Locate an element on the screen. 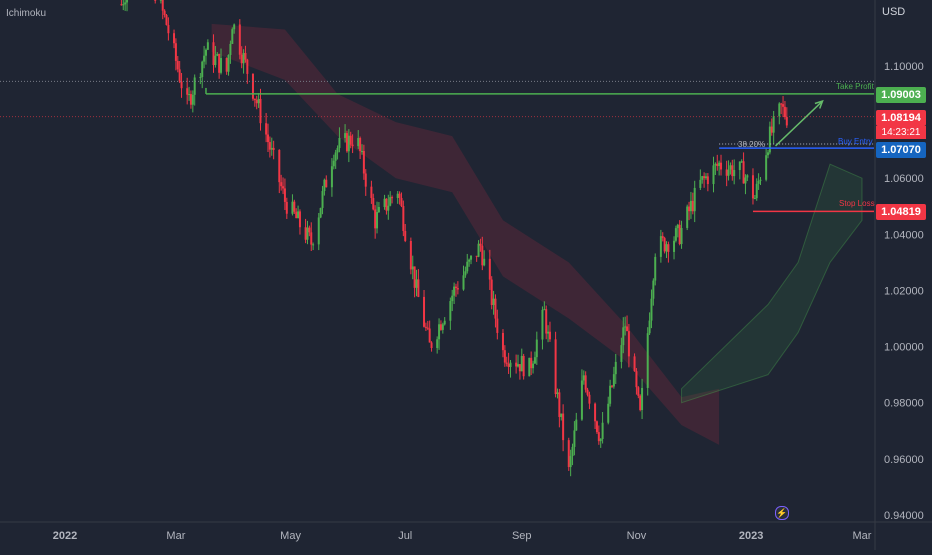 Image resolution: width=932 pixels, height=555 pixels. y-tick-label: 1.06000 is located at coordinates (904, 179).